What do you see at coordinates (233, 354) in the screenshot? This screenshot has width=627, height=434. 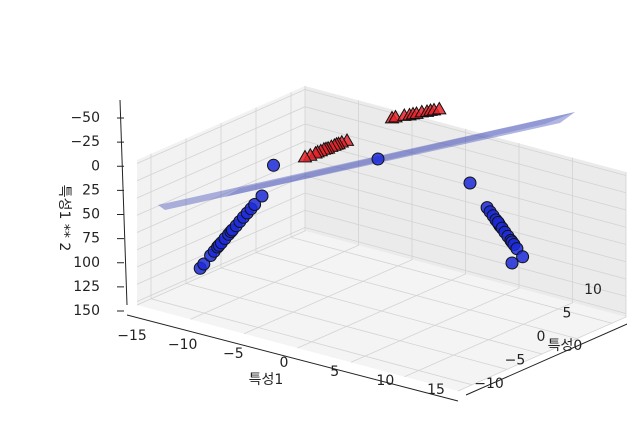 I see `y-tick-label: −5` at bounding box center [233, 354].